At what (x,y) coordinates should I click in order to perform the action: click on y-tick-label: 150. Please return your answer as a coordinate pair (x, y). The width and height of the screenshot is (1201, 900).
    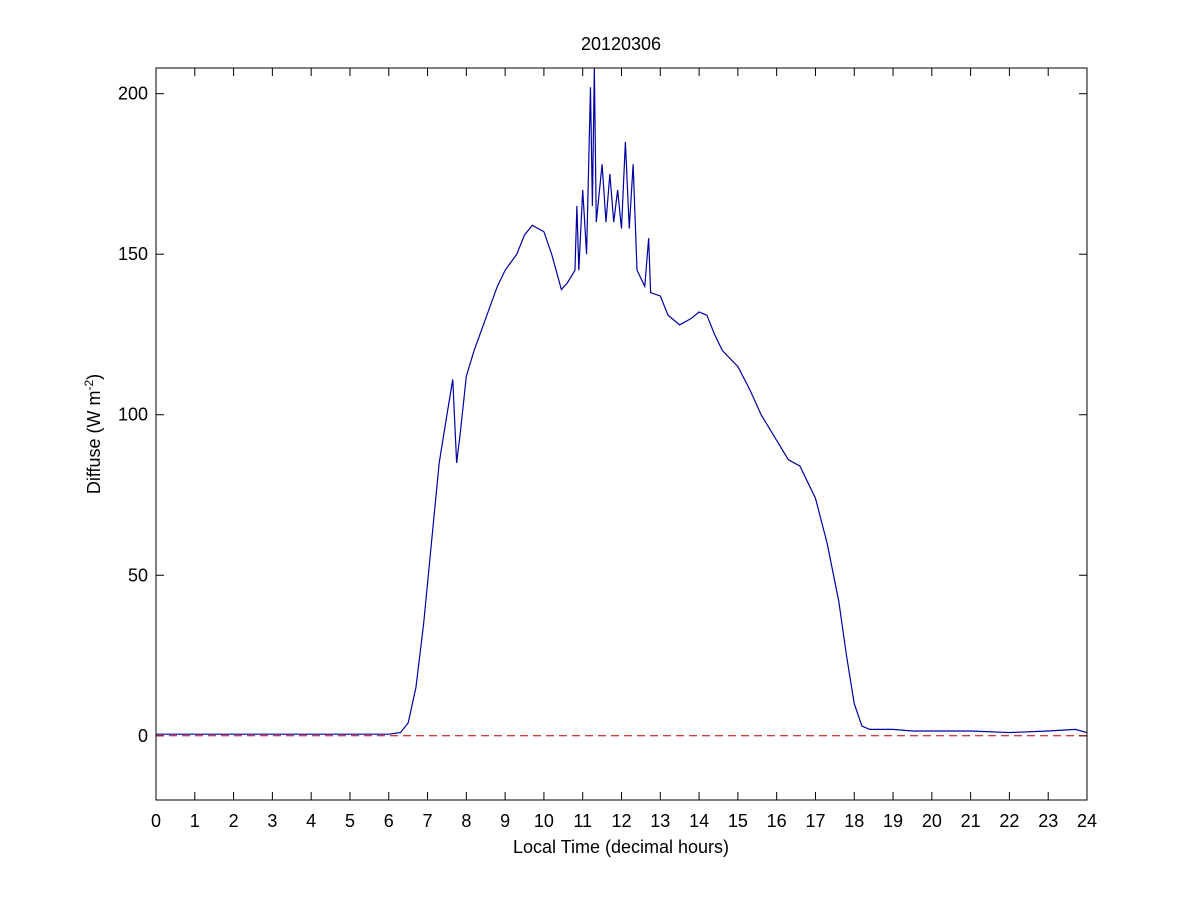
    Looking at the image, I should click on (133, 254).